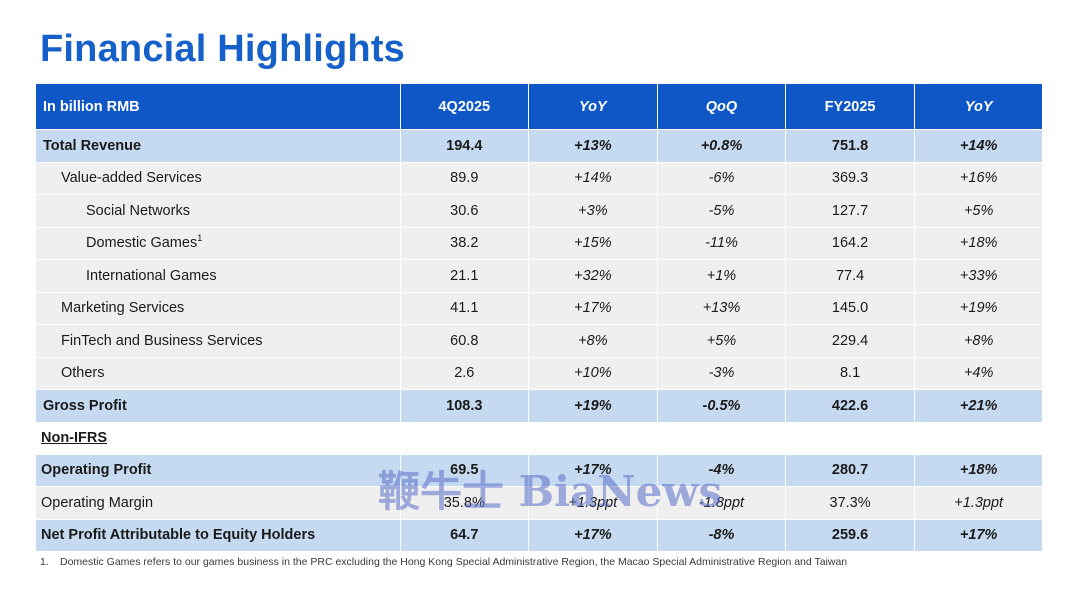  I want to click on cell-quarter-yoy: +13%, so click(593, 146).